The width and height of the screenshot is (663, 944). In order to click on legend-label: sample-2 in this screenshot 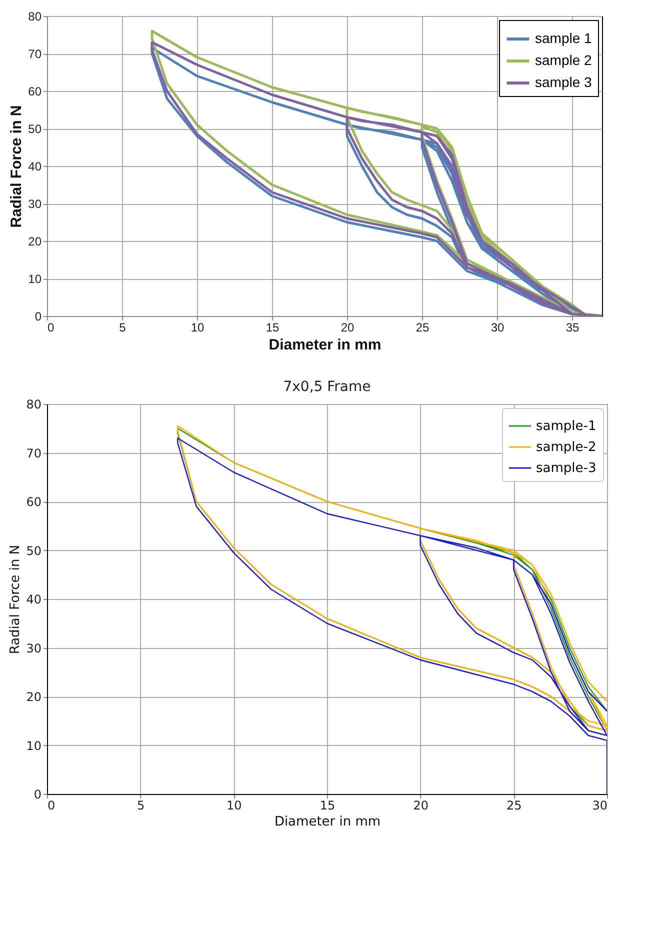, I will do `click(566, 447)`.